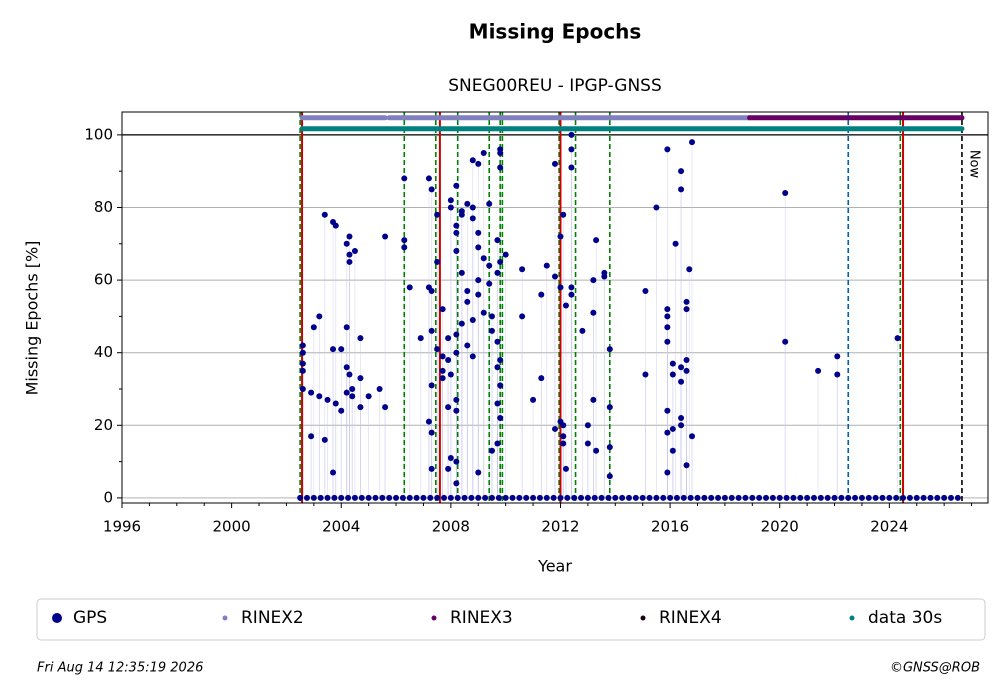 The width and height of the screenshot is (1008, 699). Describe the element at coordinates (103, 425) in the screenshot. I see `y-tick-label: 20` at that location.